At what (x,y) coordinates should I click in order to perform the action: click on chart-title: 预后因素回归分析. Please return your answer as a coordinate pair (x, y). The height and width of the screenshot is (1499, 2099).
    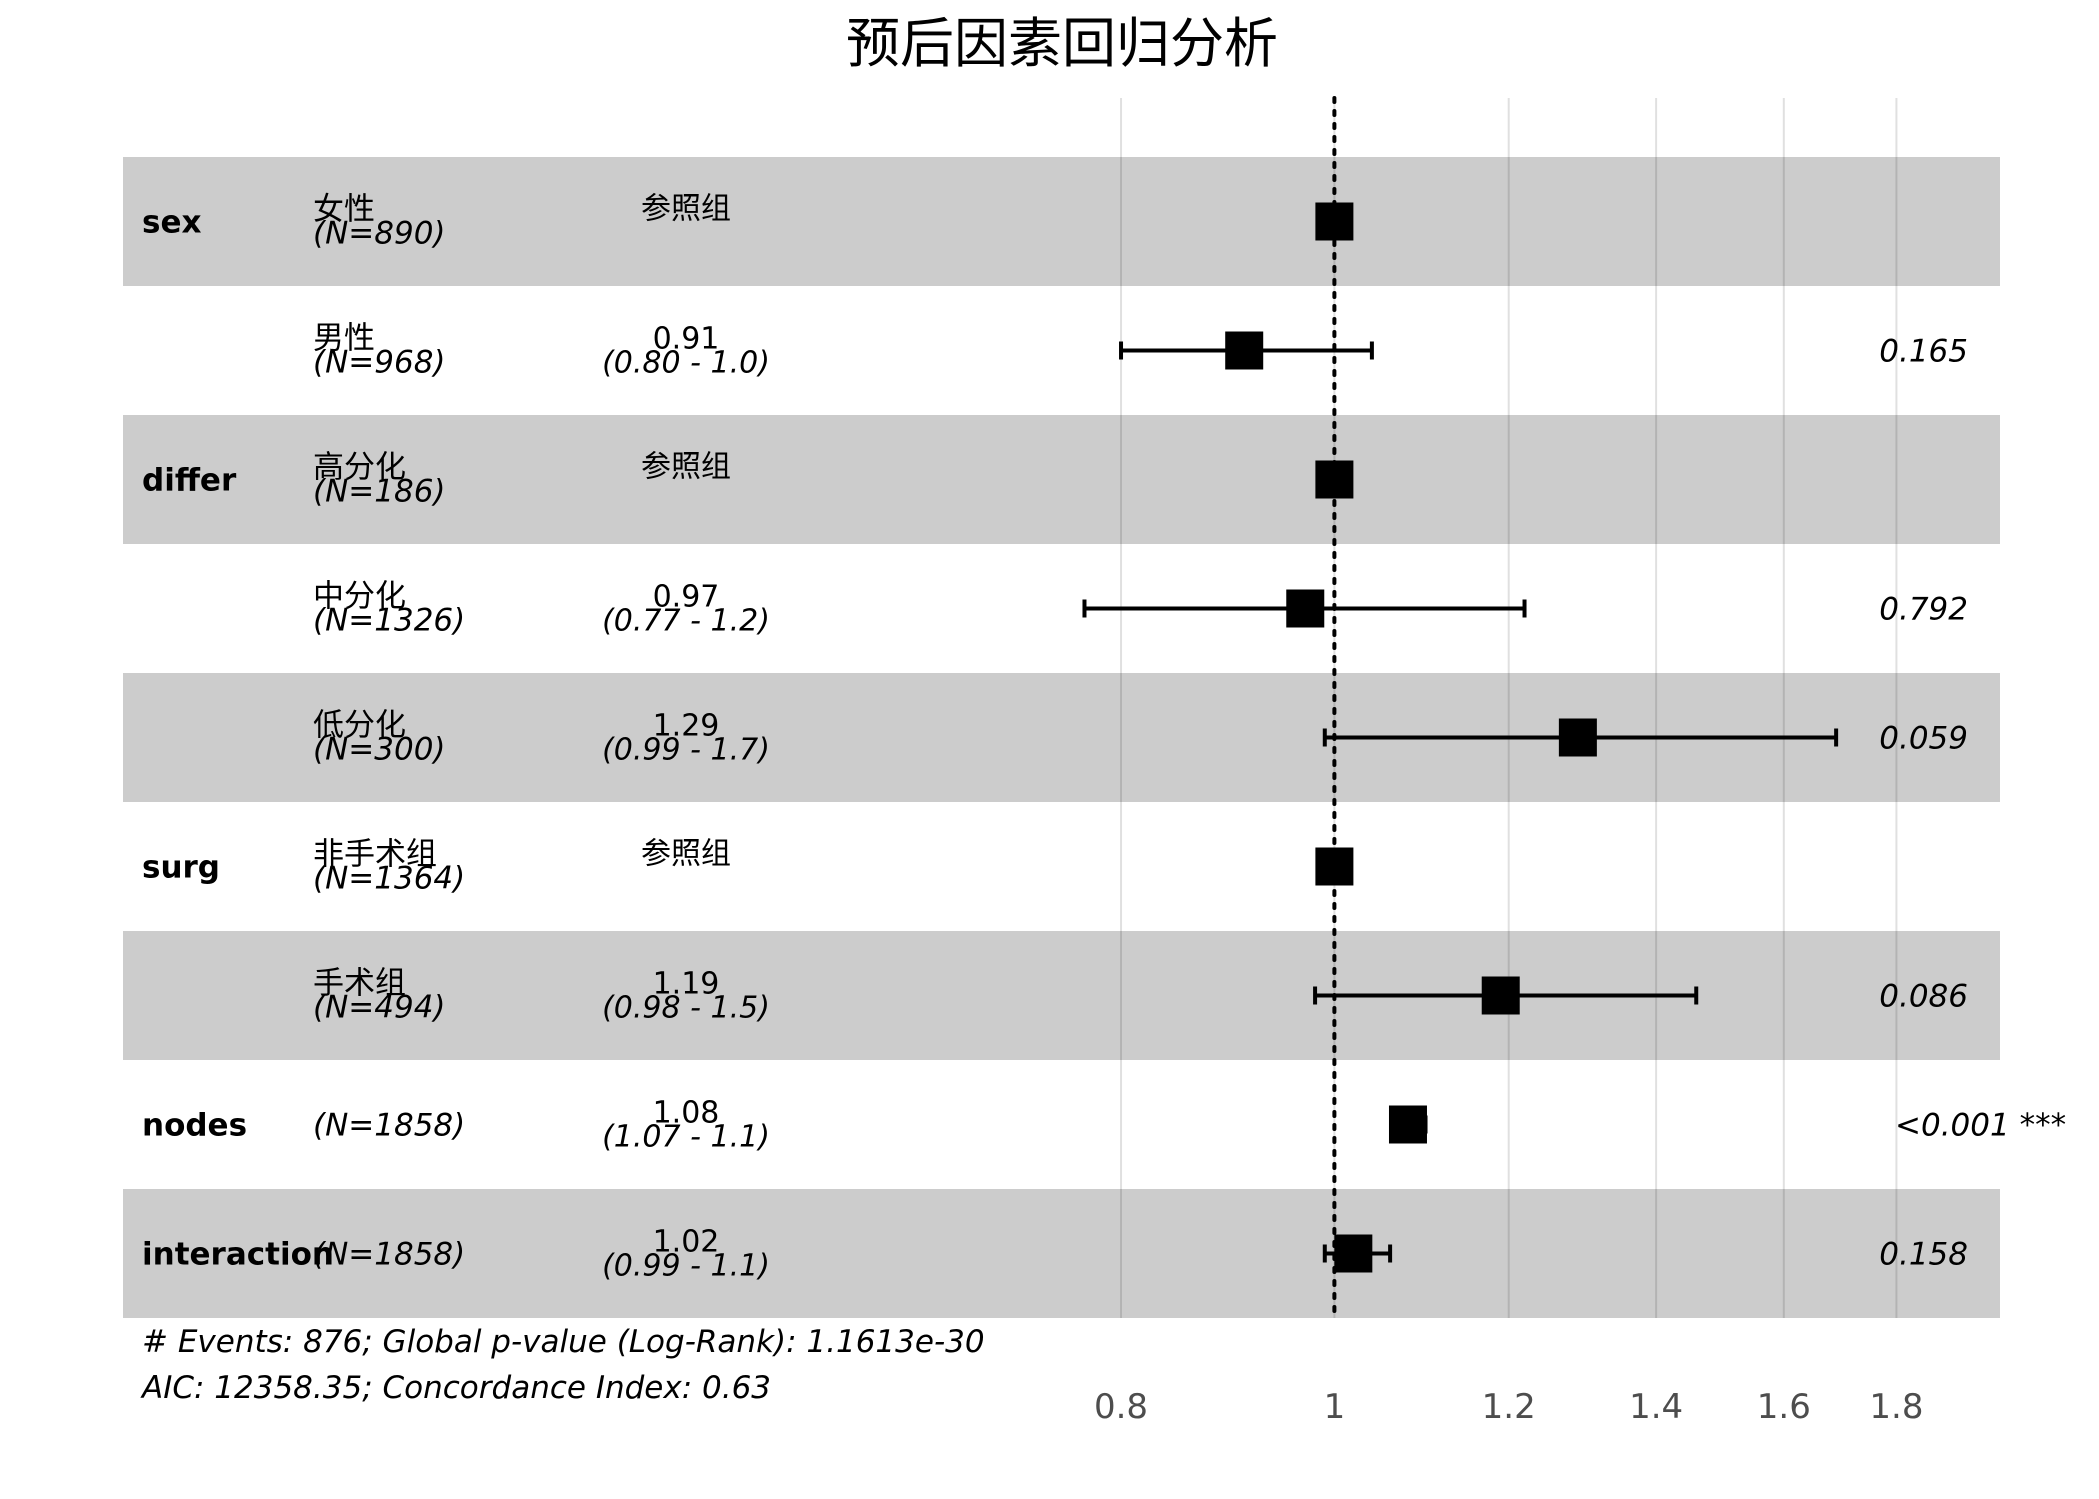
    Looking at the image, I should click on (1062, 43).